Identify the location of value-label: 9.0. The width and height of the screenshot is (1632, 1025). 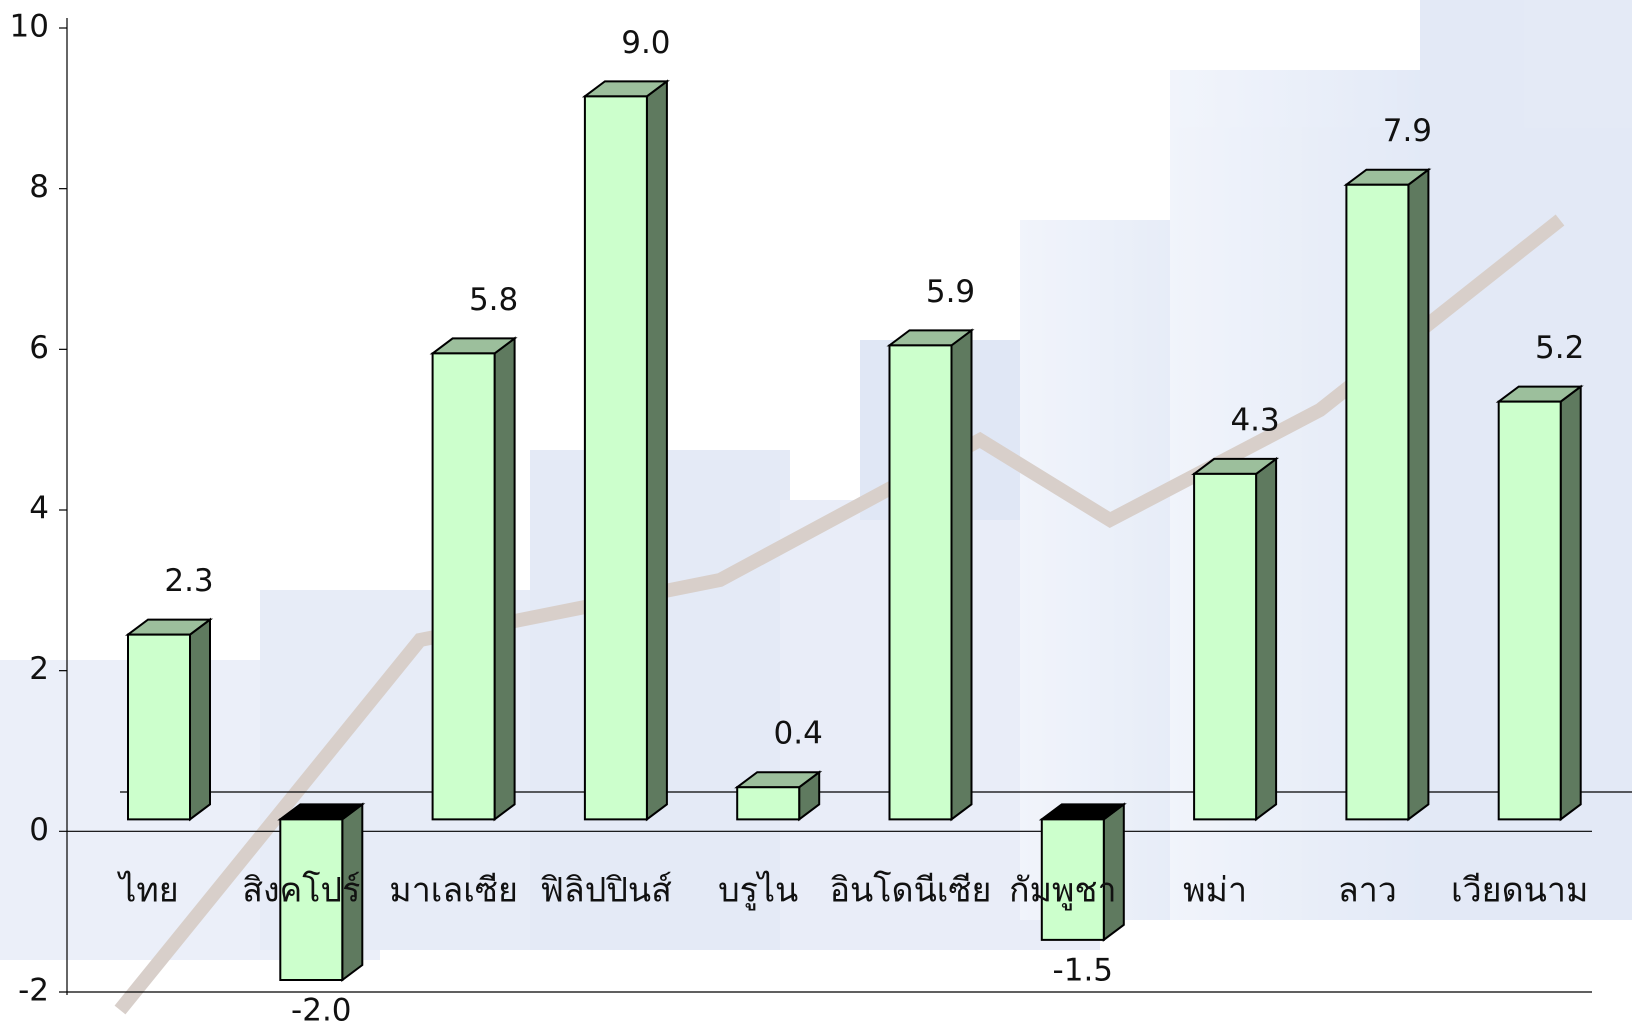
(645, 43).